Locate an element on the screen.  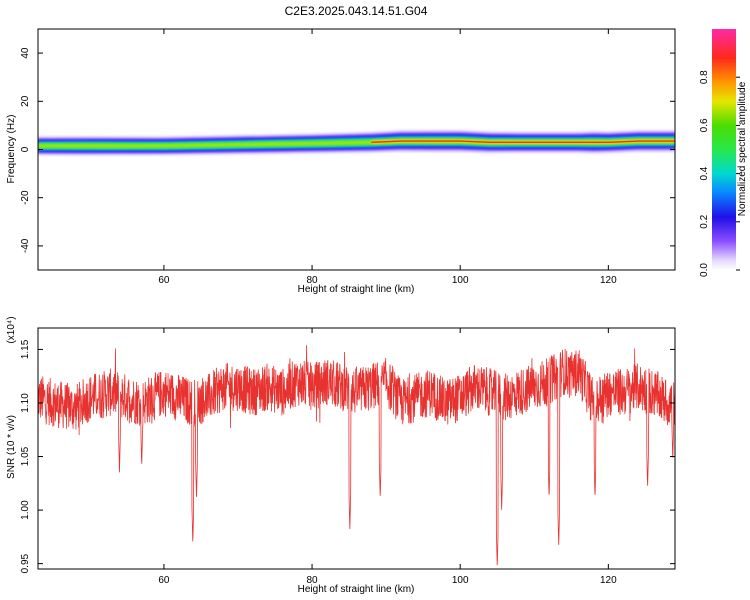
bottom-y-tick-label: 1.10 is located at coordinates (25, 403).